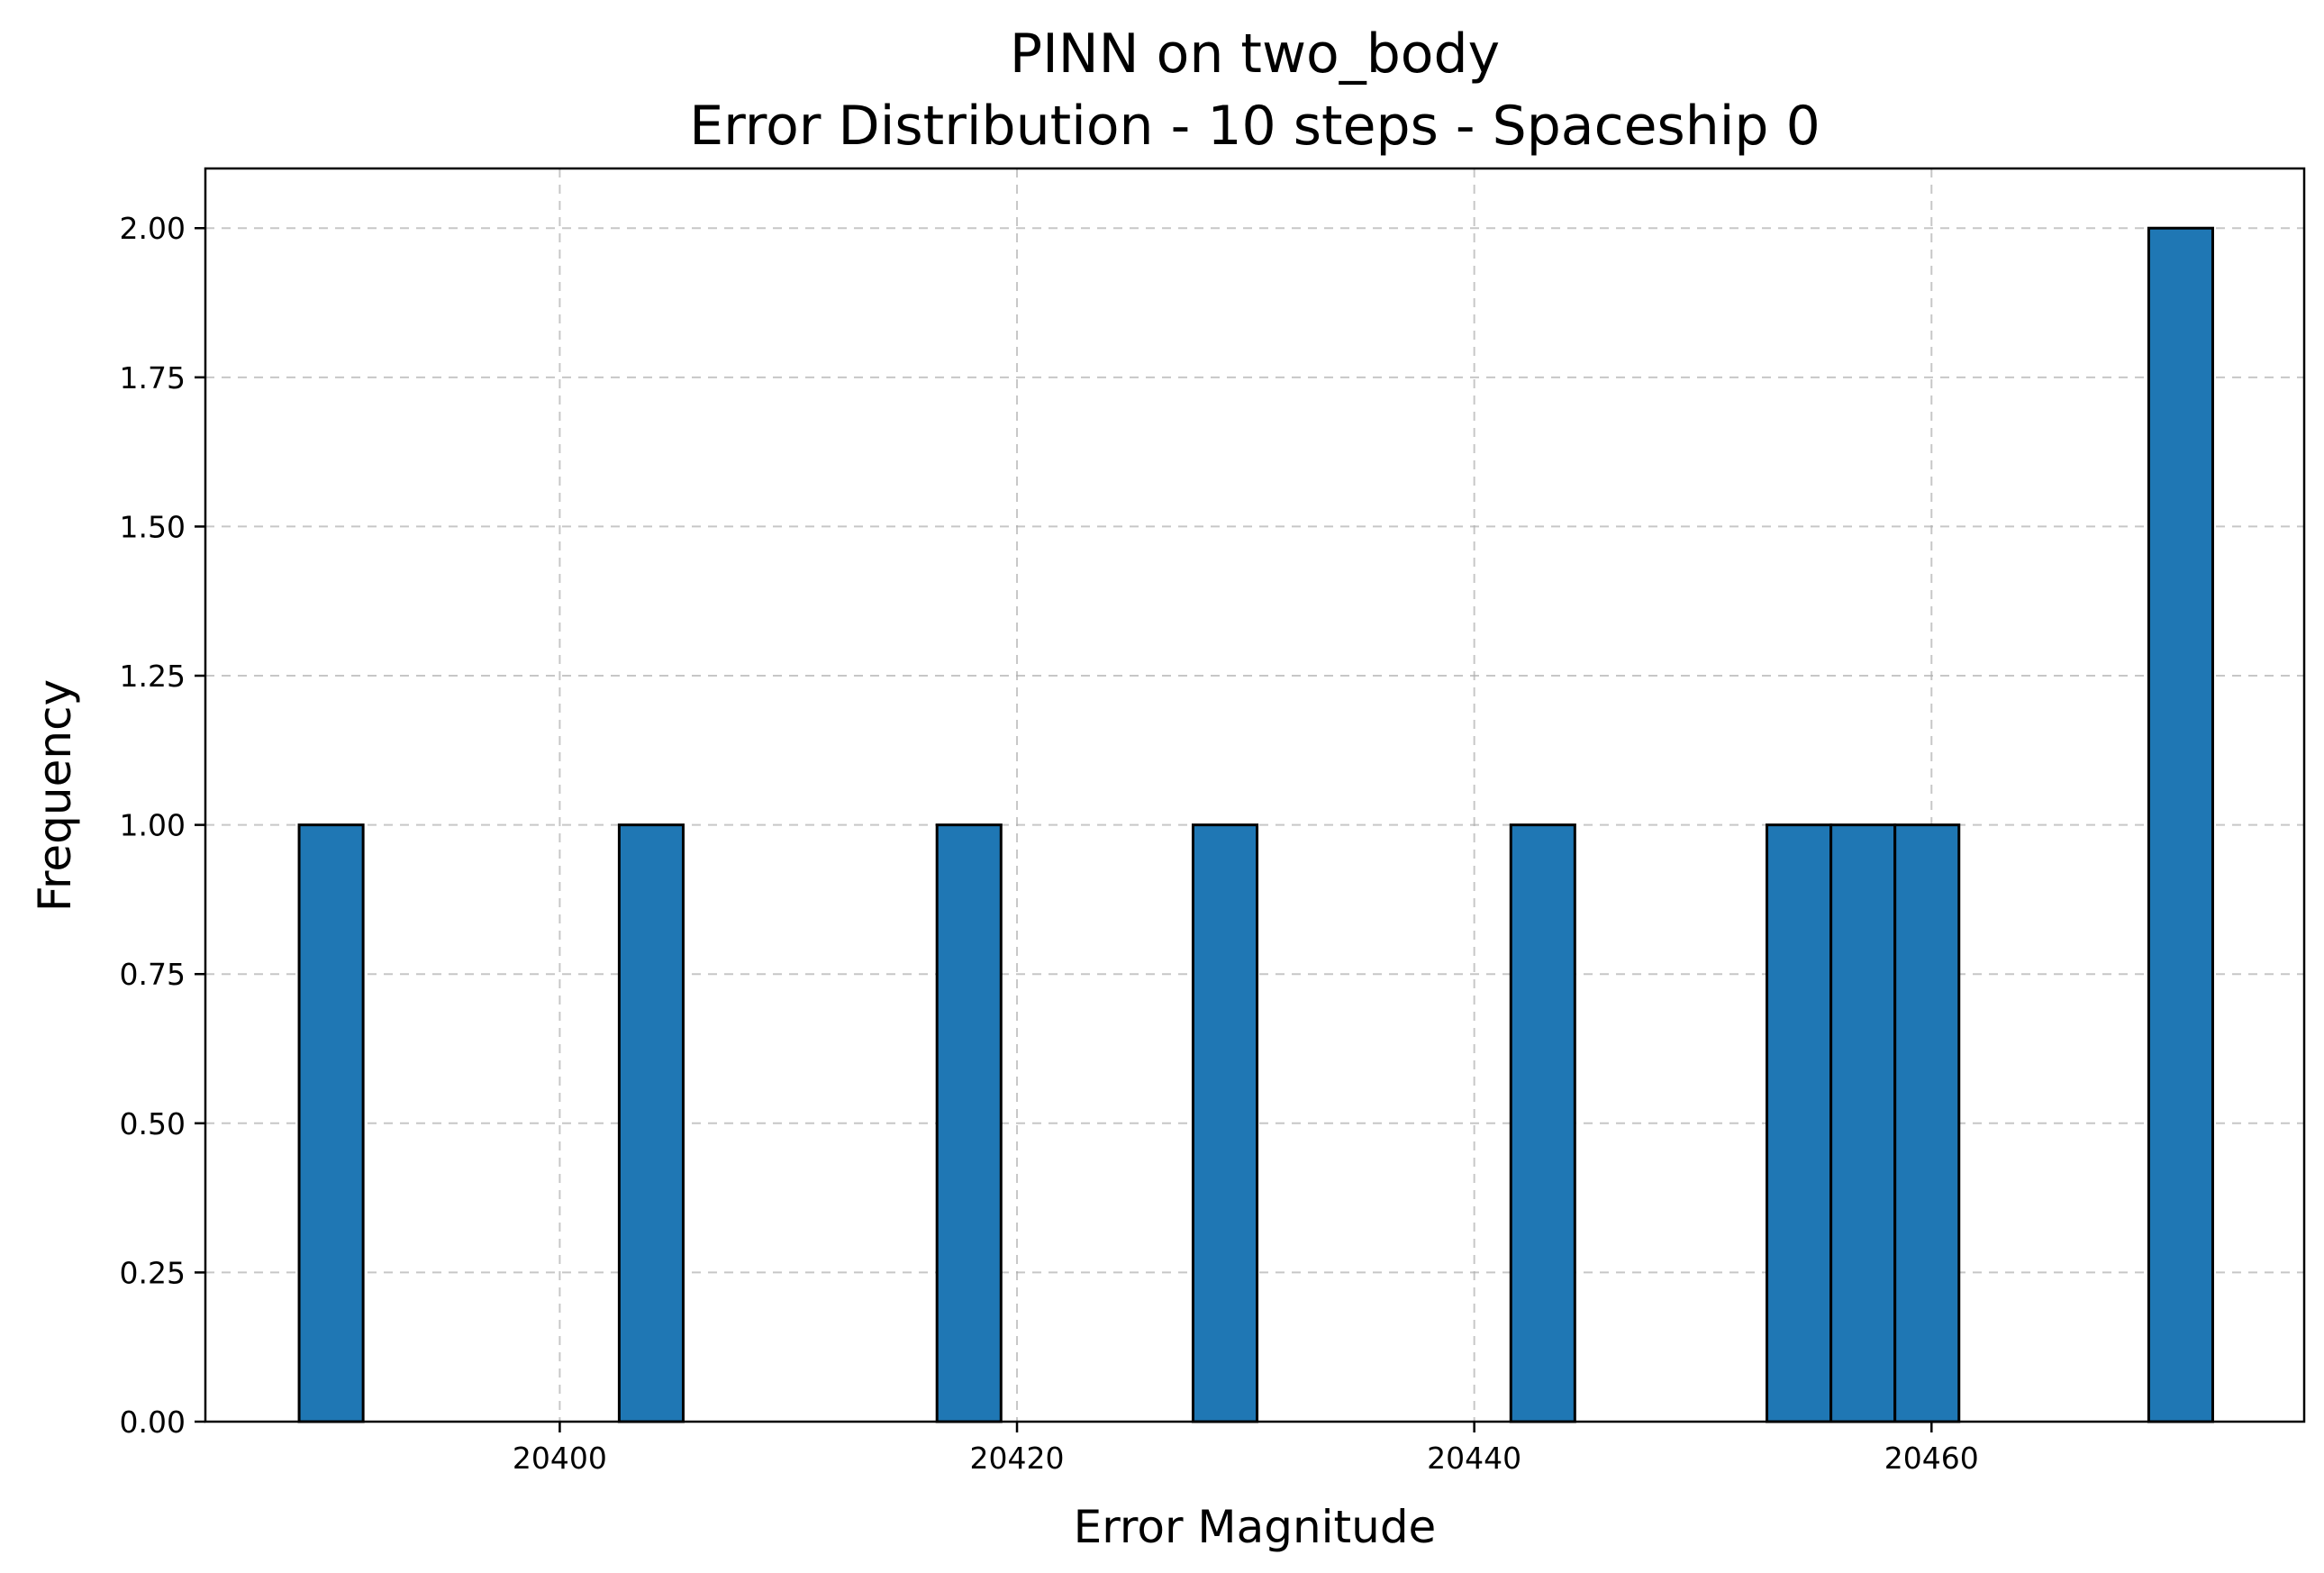 This screenshot has height=1573, width=2324. What do you see at coordinates (560, 1459) in the screenshot?
I see `x-tick-label-0: 20400` at bounding box center [560, 1459].